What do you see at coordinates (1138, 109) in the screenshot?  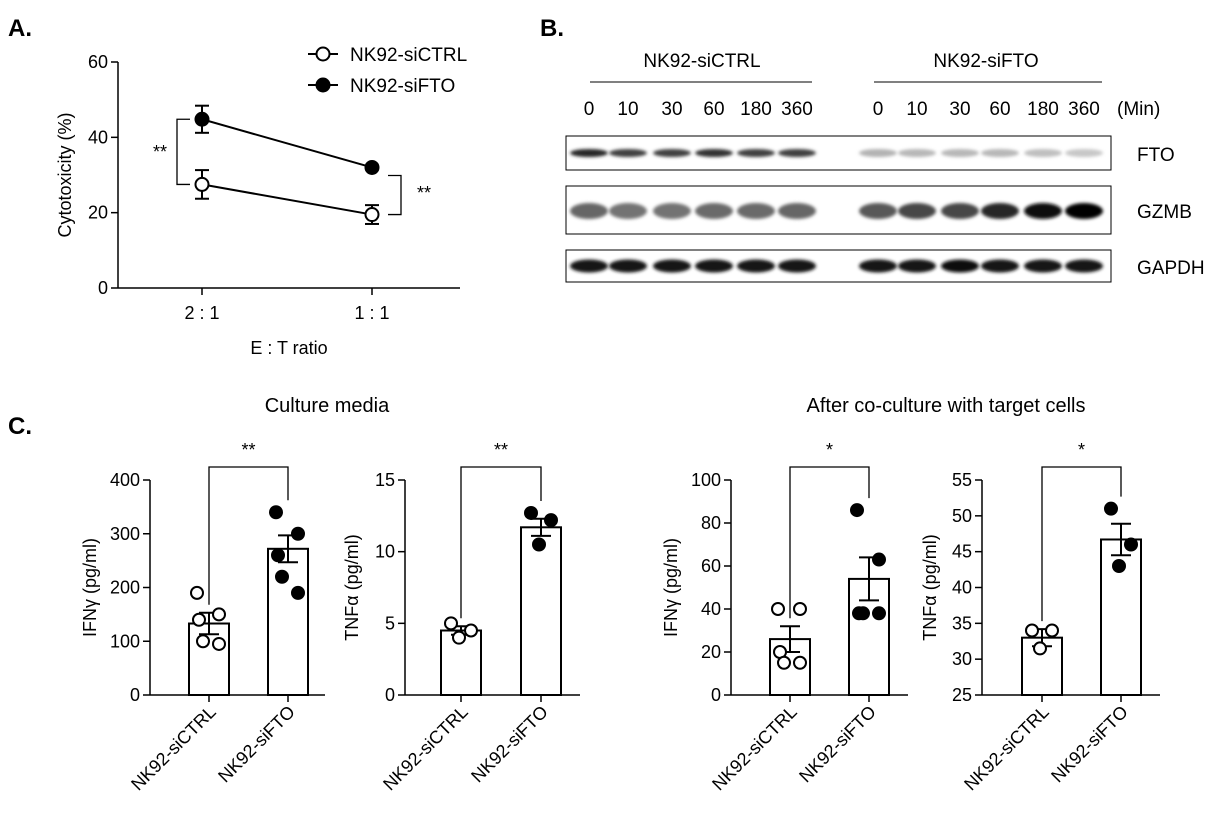 I see `blot-time-unit: (Min)` at bounding box center [1138, 109].